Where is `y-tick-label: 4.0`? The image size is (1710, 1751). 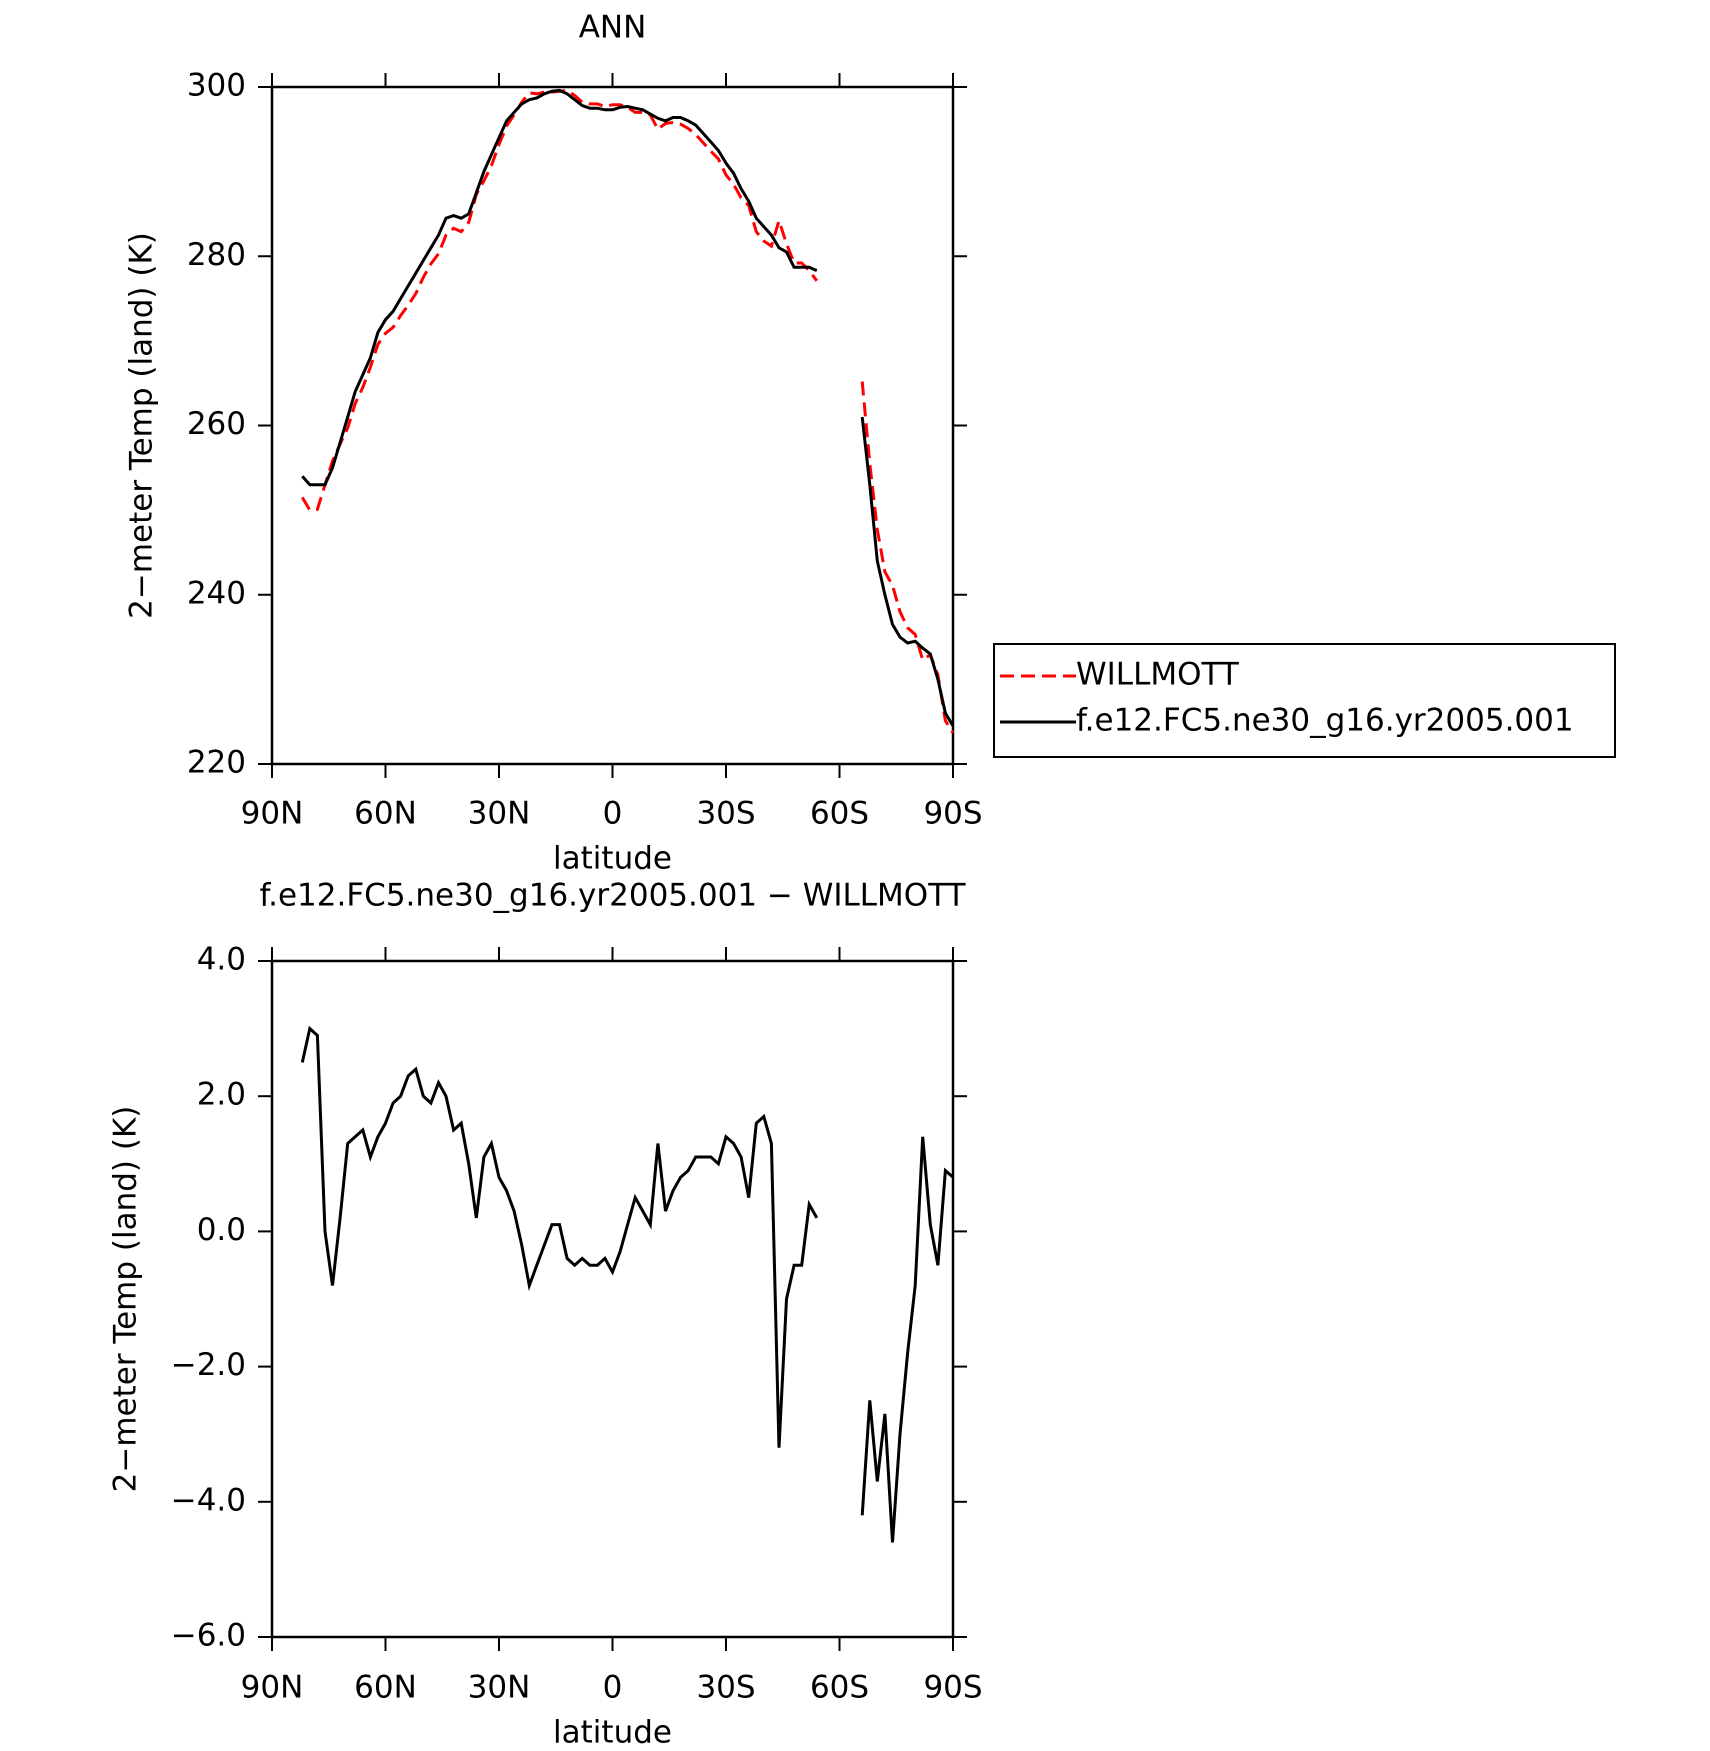 y-tick-label: 4.0 is located at coordinates (221, 960).